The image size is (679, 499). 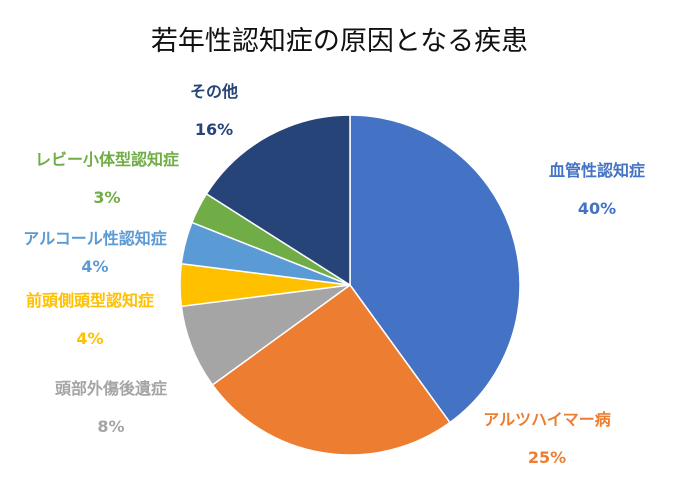 What do you see at coordinates (597, 208) in the screenshot?
I see `slice-label-value: 40%` at bounding box center [597, 208].